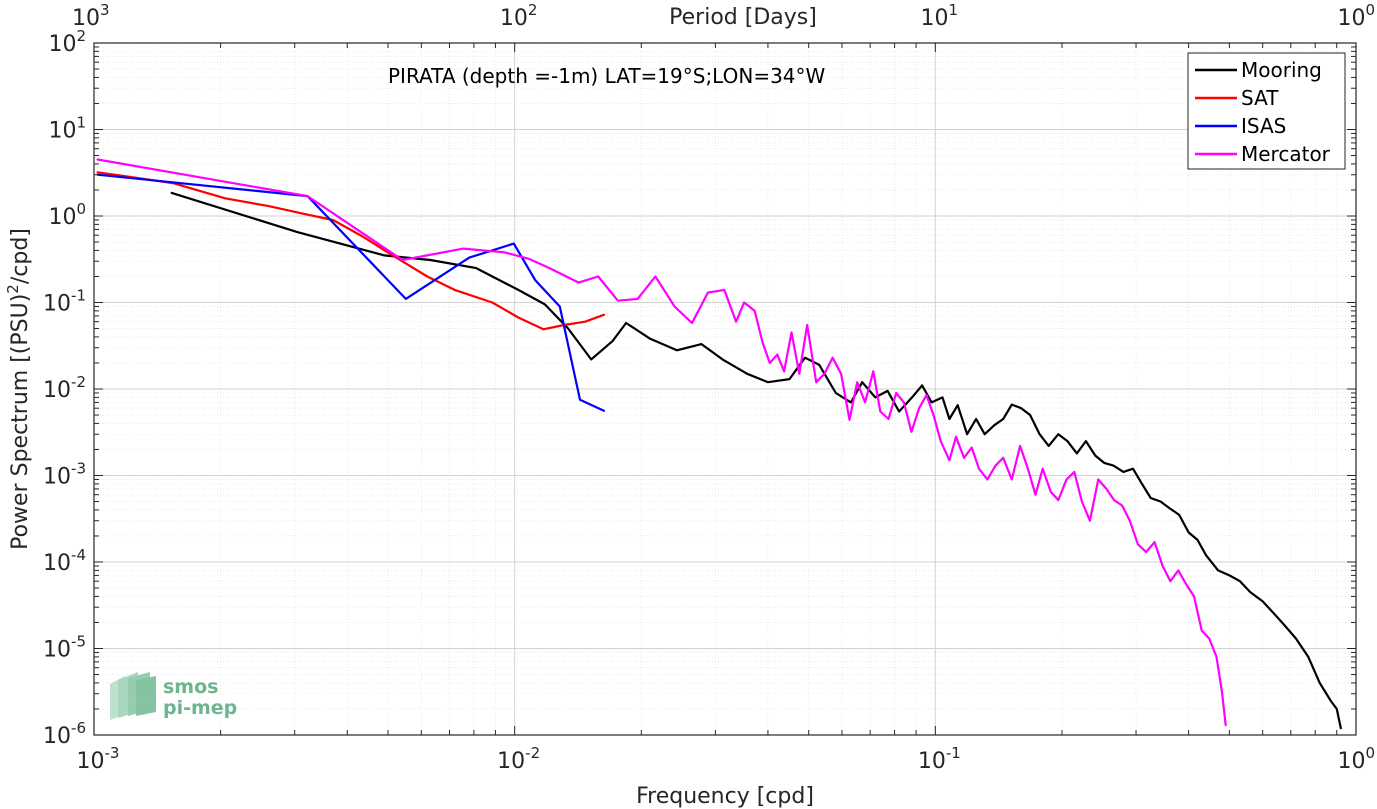 The height and width of the screenshot is (809, 1377). I want to click on y-tick-label-exponent: 2, so click(81, 36).